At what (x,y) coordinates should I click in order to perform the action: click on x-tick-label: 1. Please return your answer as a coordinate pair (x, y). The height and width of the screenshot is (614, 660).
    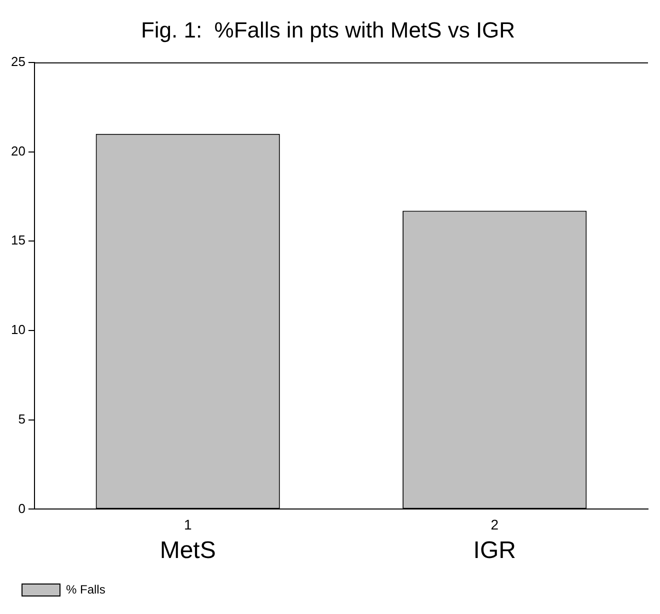
    Looking at the image, I should click on (188, 524).